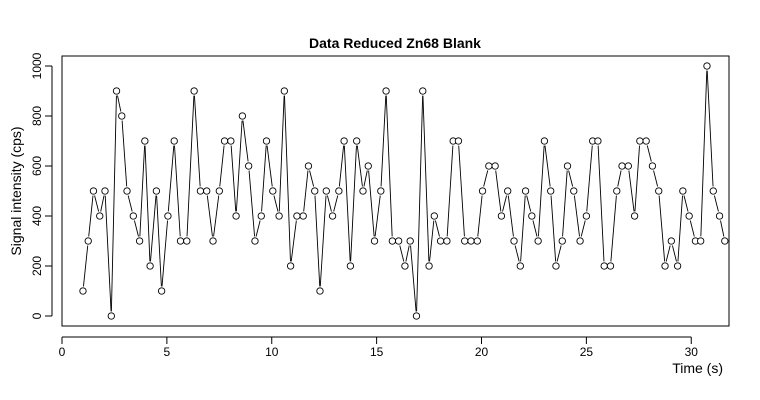 Image resolution: width=760 pixels, height=400 pixels. Describe the element at coordinates (37, 266) in the screenshot. I see `y-tick-label: 200` at that location.